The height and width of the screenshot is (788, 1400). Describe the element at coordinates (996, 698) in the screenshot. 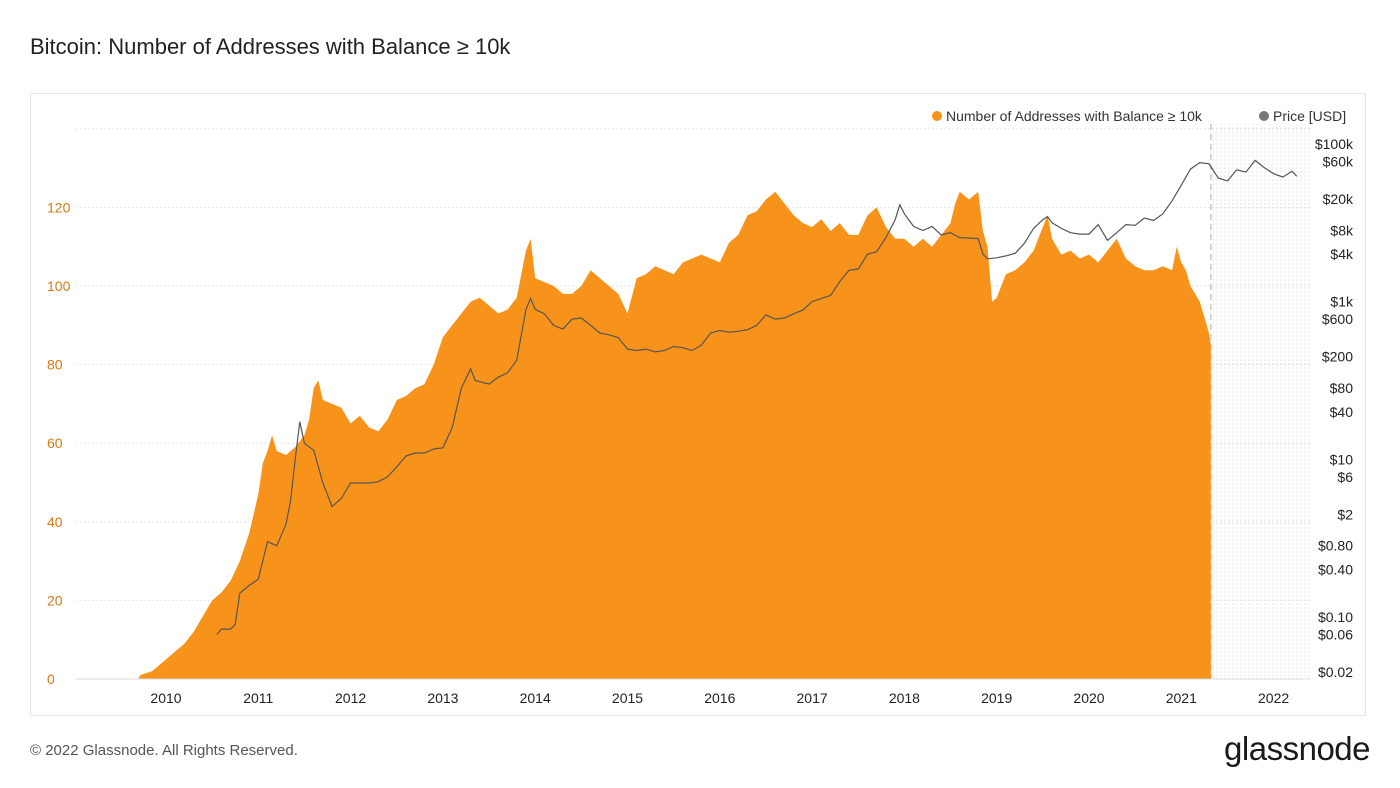

I see `x-axis-tick-label: 2019` at that location.